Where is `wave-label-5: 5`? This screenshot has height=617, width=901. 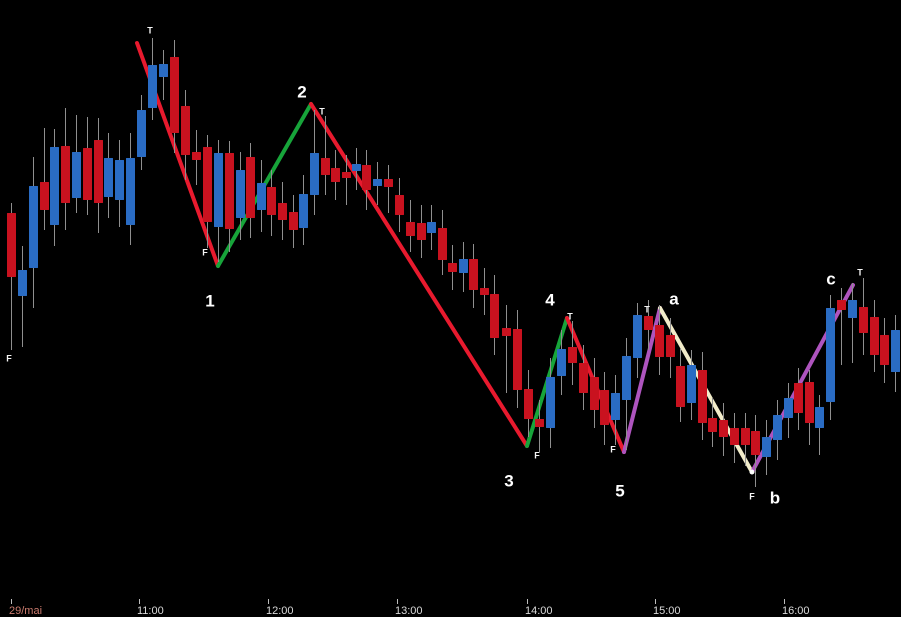
wave-label-5: 5 is located at coordinates (620, 491).